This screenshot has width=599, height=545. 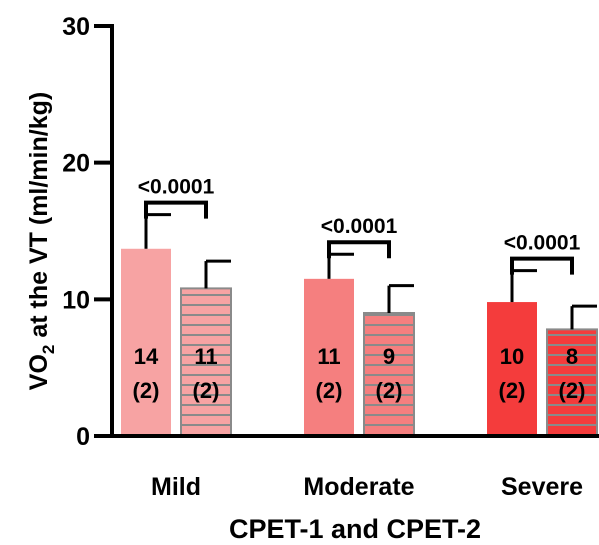 What do you see at coordinates (83, 437) in the screenshot?
I see `y-tick-label: 0` at bounding box center [83, 437].